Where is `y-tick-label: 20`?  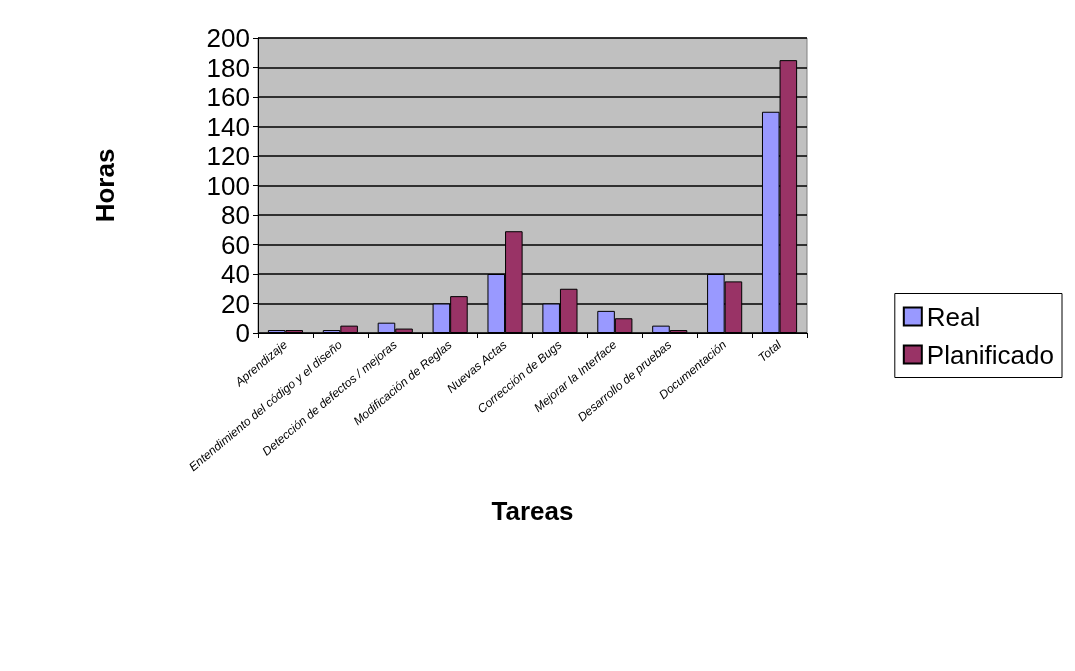 y-tick-label: 20 is located at coordinates (235, 303).